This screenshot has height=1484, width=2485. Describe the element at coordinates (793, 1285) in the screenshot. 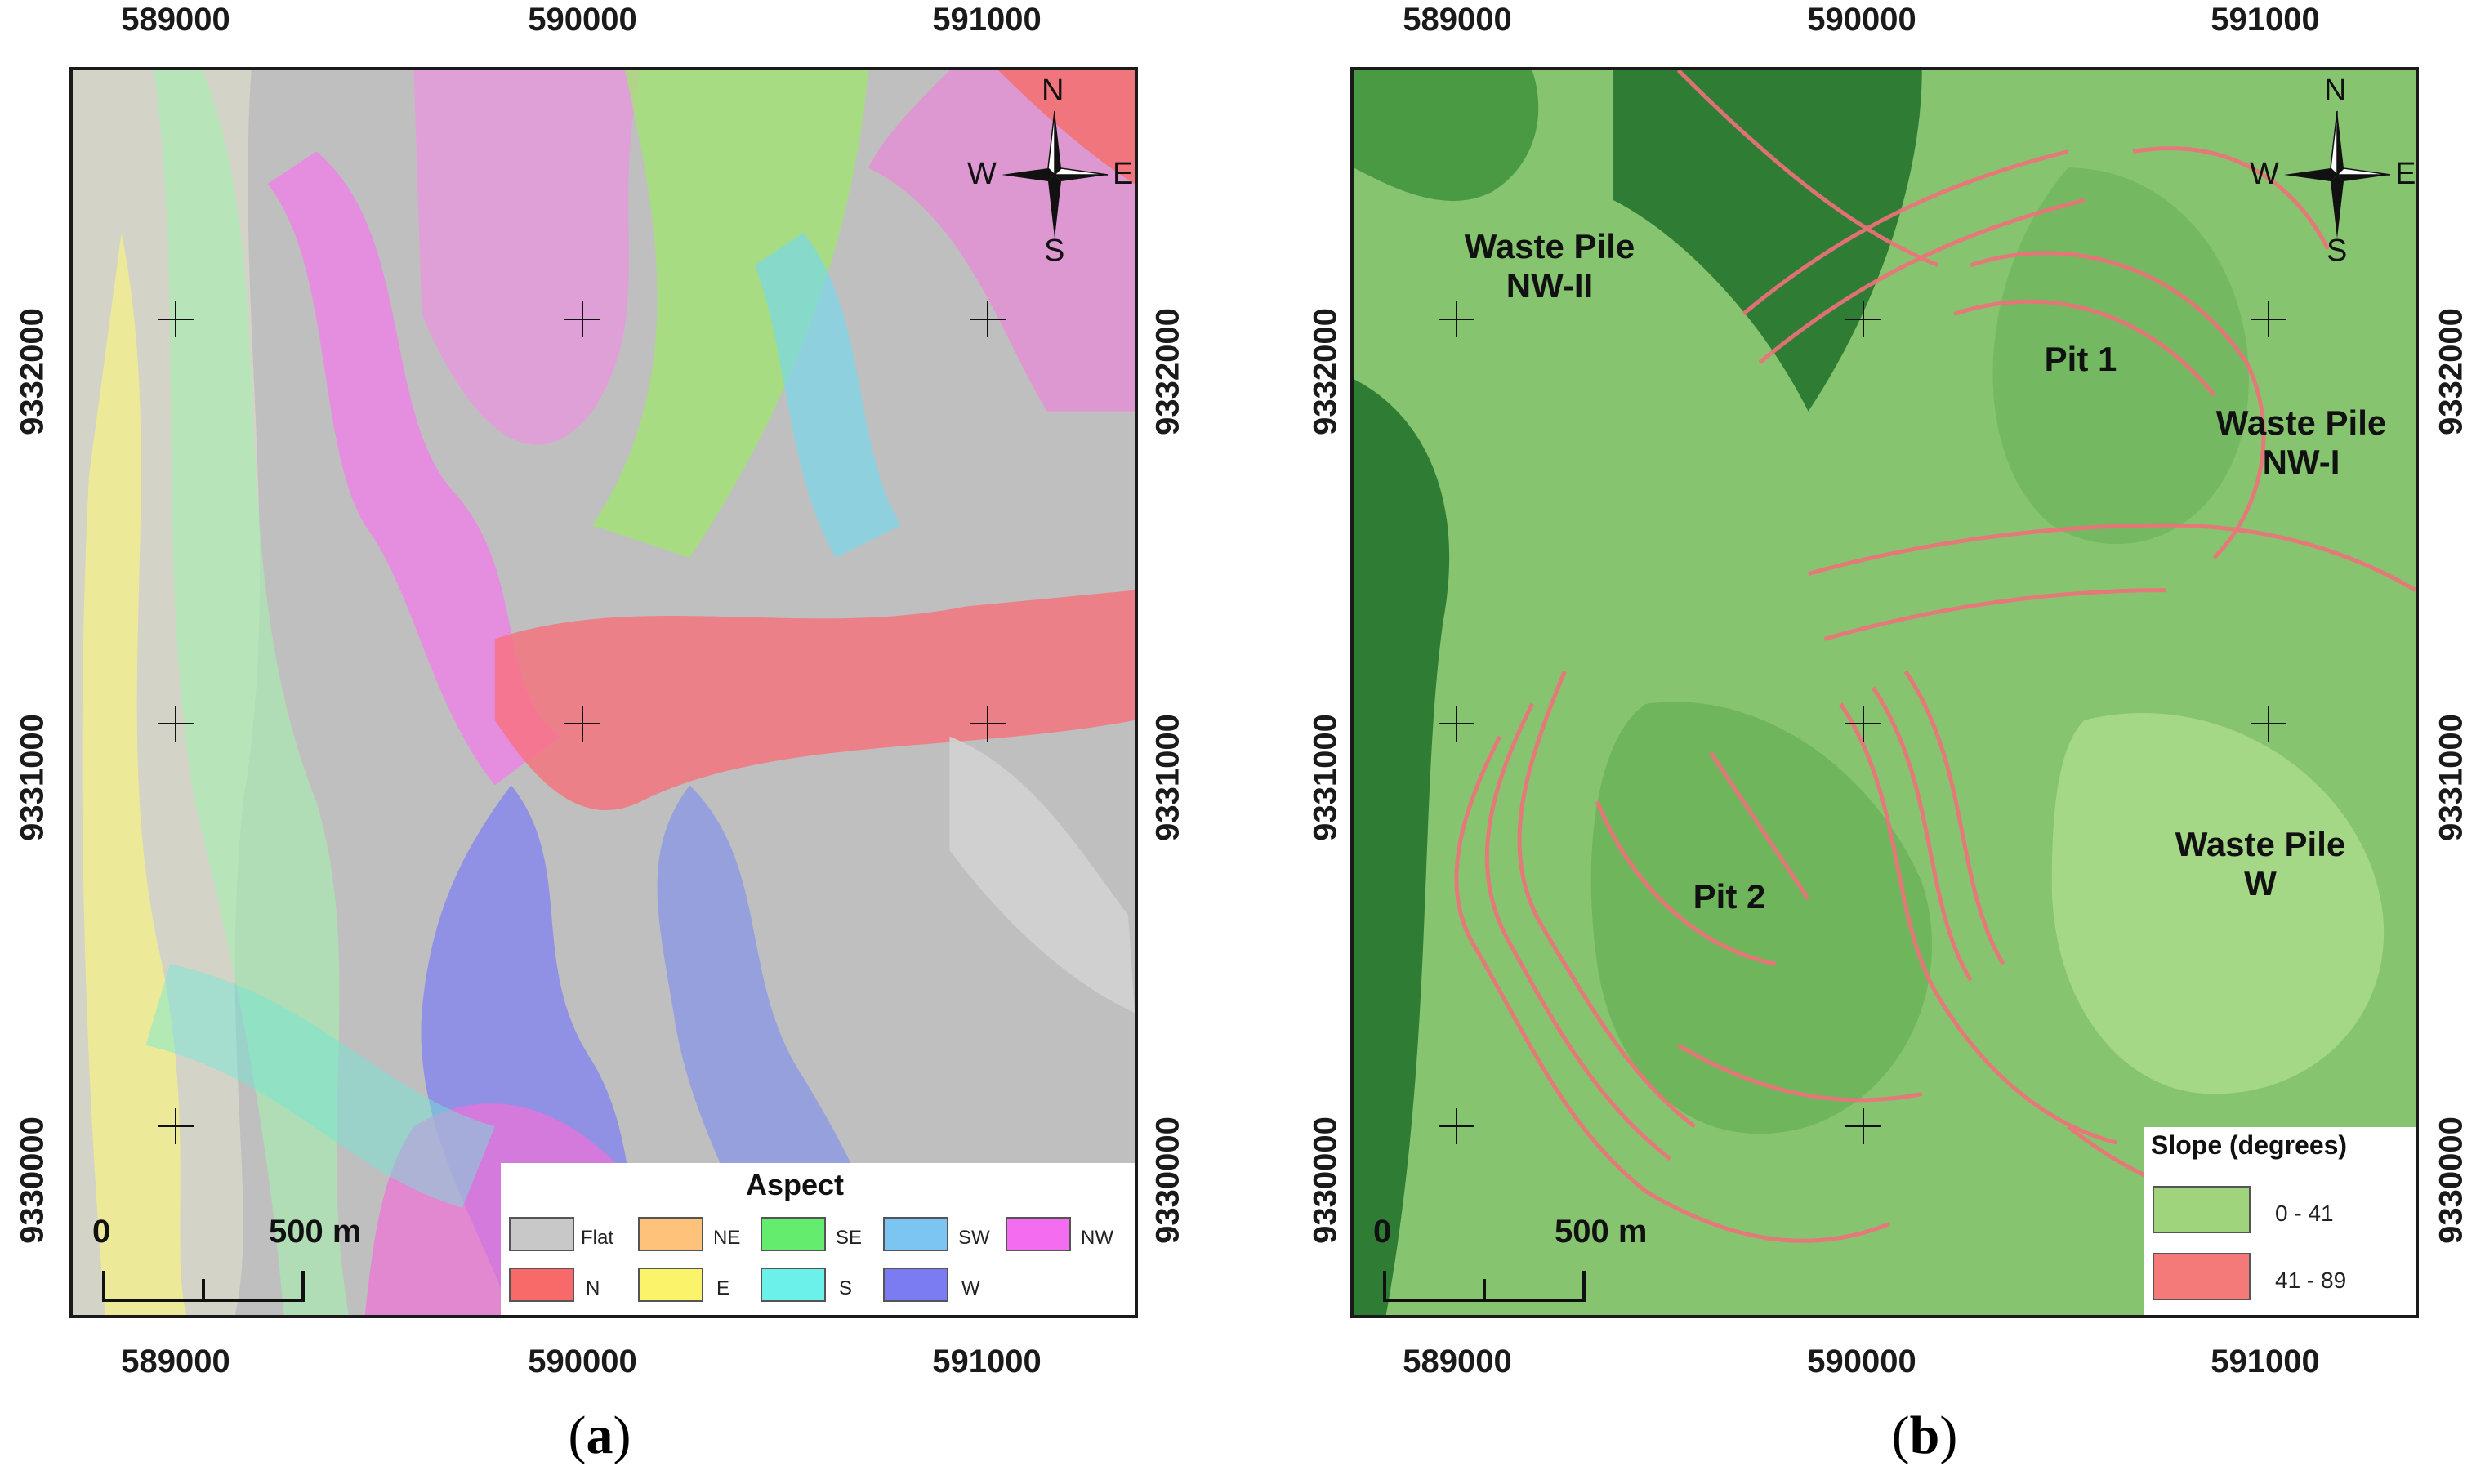

I see `legend-swatch-s` at that location.